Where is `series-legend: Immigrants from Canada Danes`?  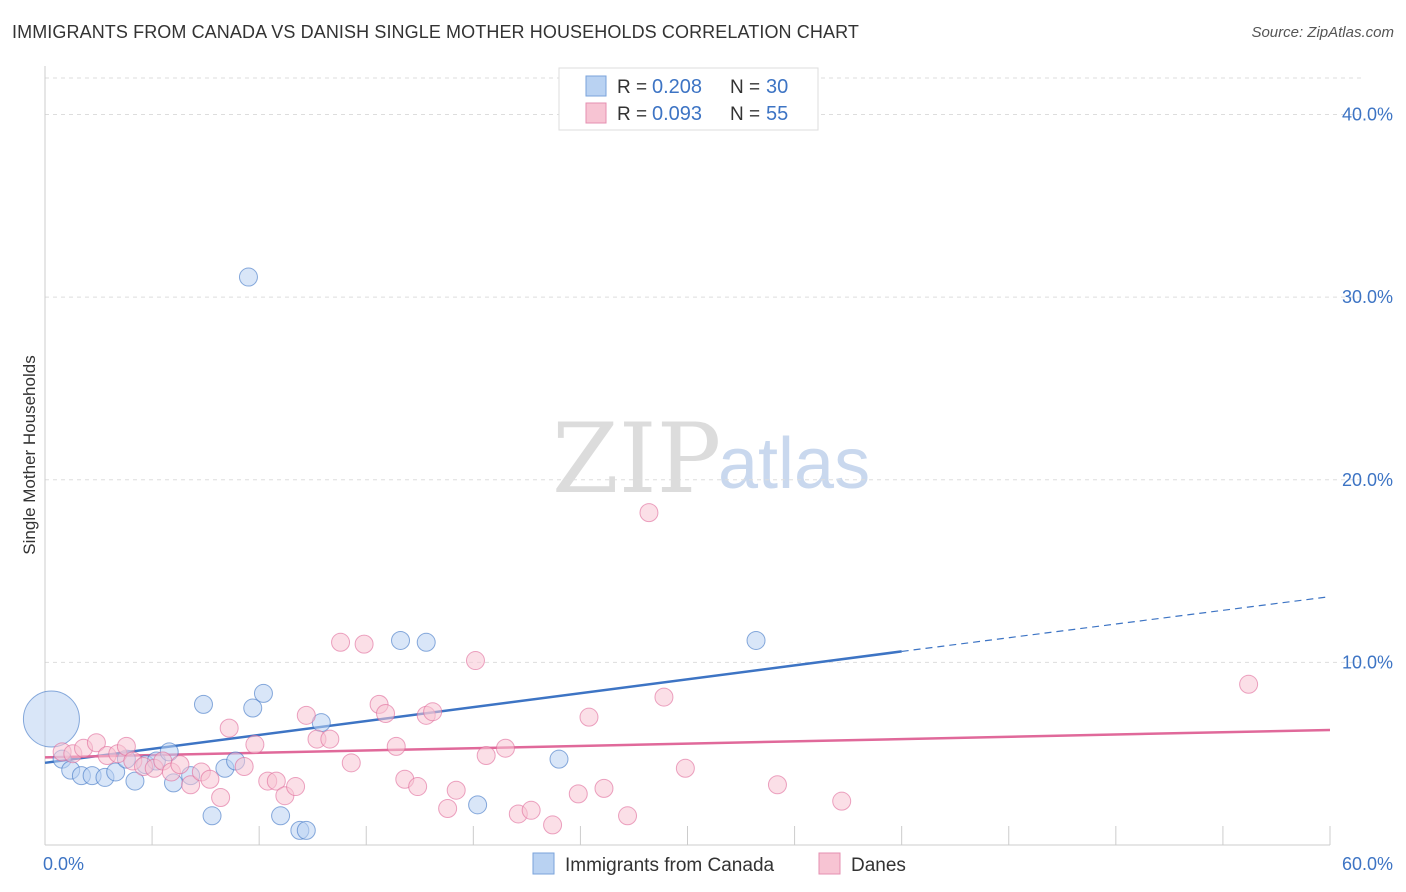 series-legend: Immigrants from Canada Danes is located at coordinates (719, 864).